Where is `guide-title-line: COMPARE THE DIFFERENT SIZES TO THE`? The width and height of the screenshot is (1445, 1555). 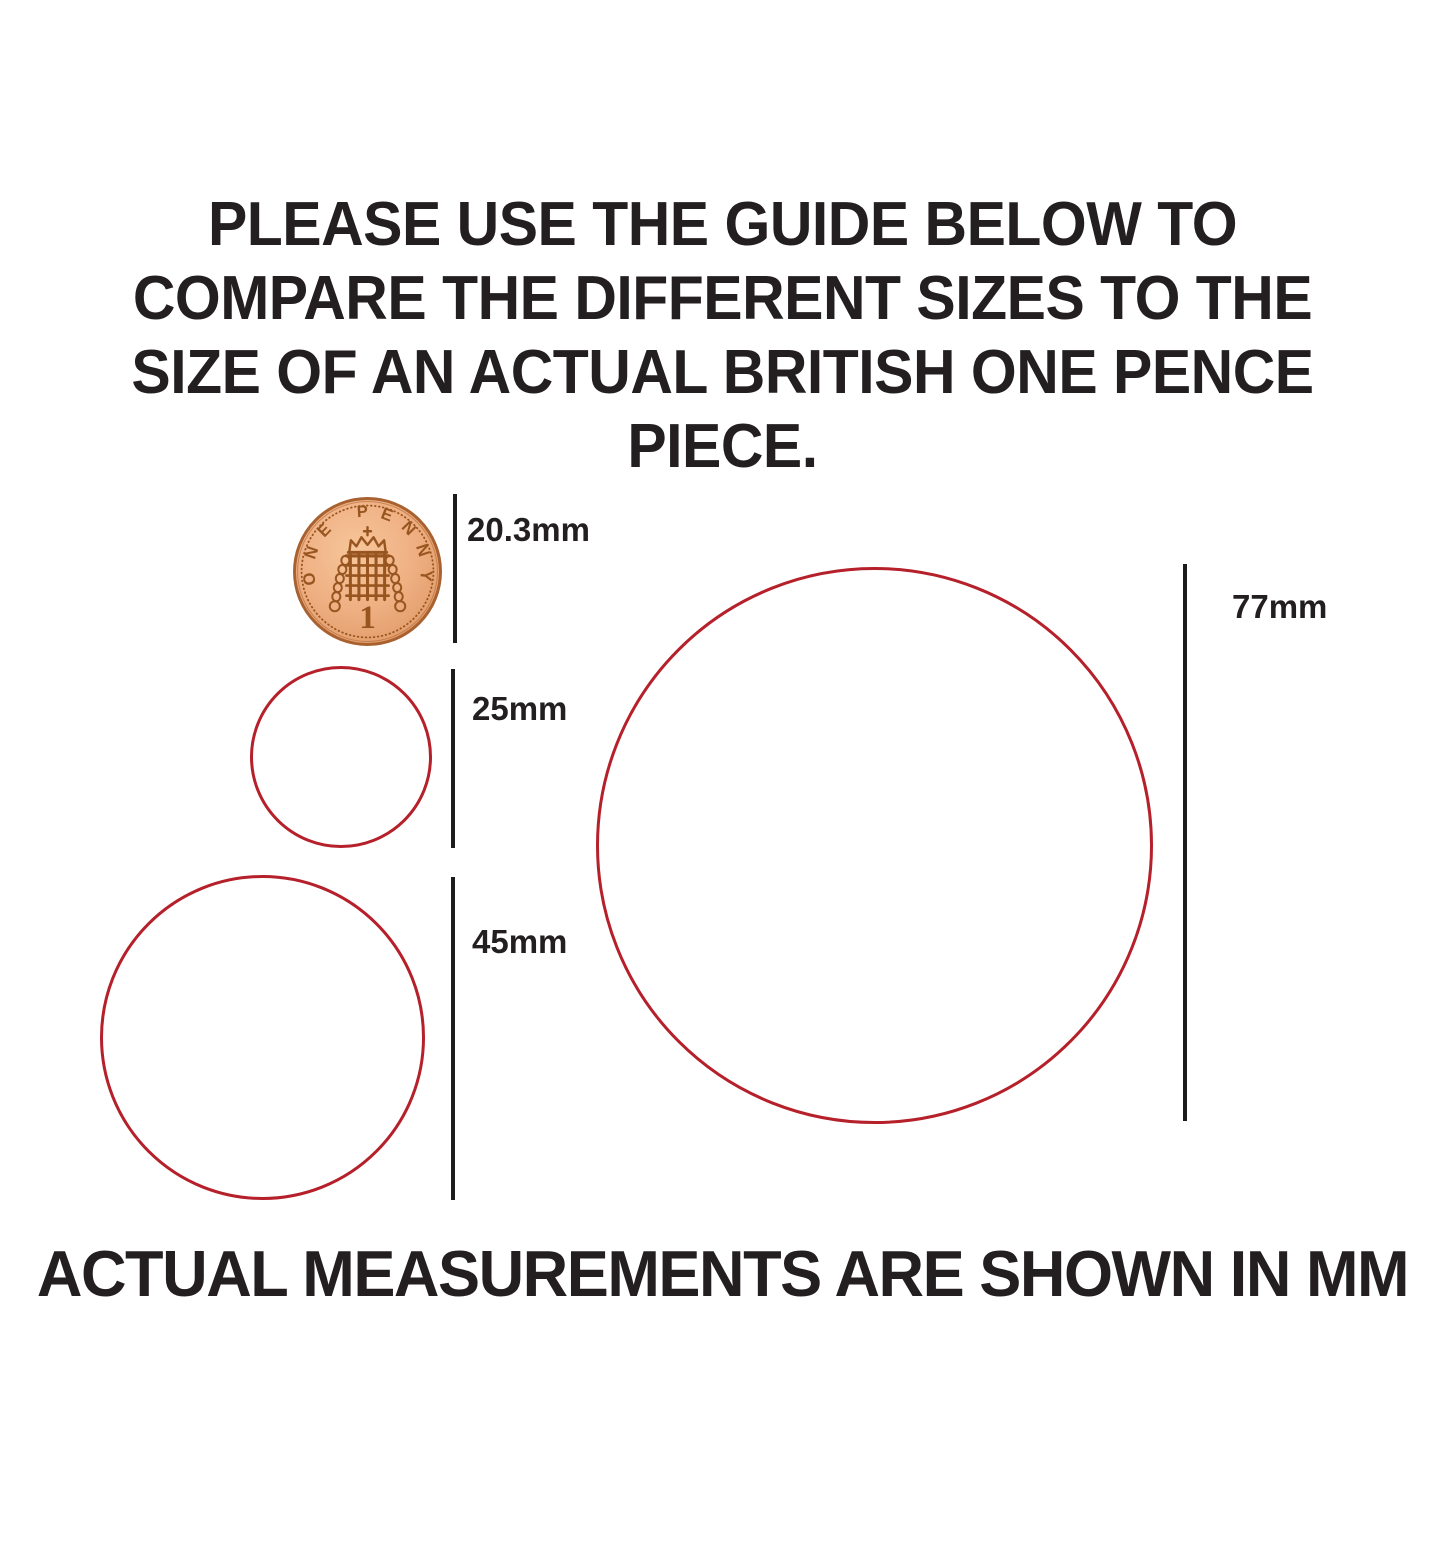
guide-title-line: COMPARE THE DIFFERENT SIZES TO THE is located at coordinates (722, 298).